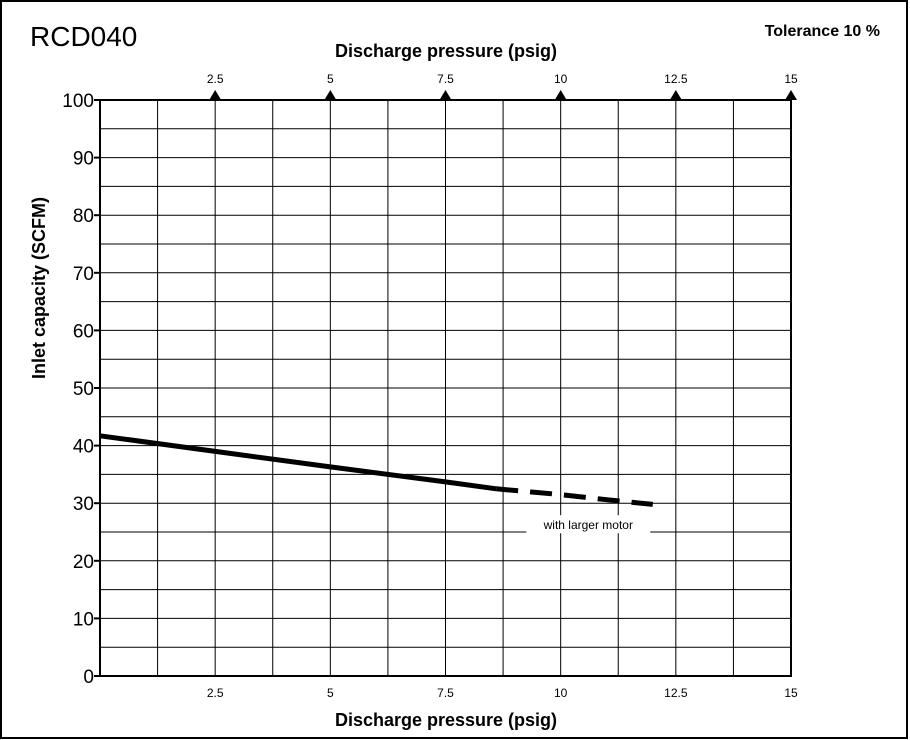 This screenshot has width=910, height=740. Describe the element at coordinates (676, 79) in the screenshot. I see `x-tick-label-top: 12.5` at that location.